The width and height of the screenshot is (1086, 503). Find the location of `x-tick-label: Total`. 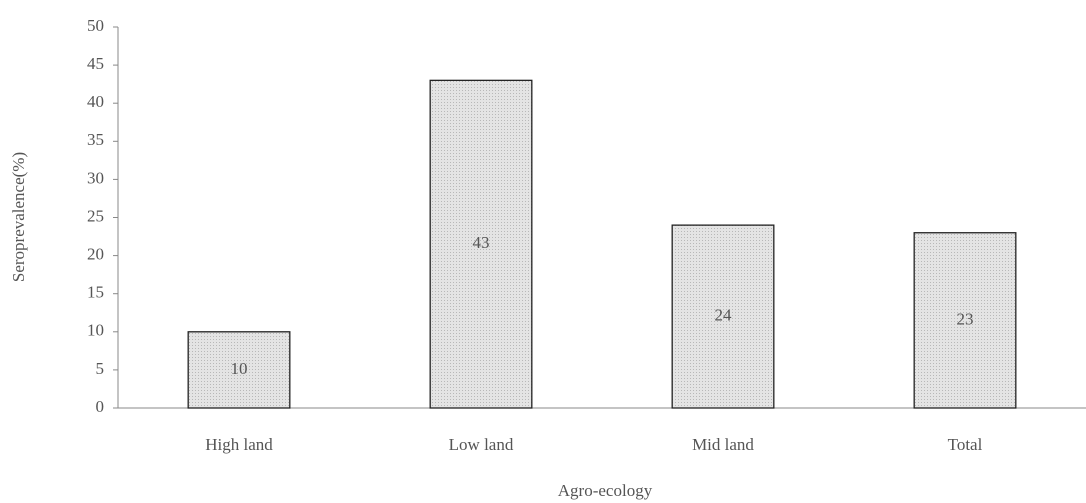

x-tick-label: Total is located at coordinates (965, 444).